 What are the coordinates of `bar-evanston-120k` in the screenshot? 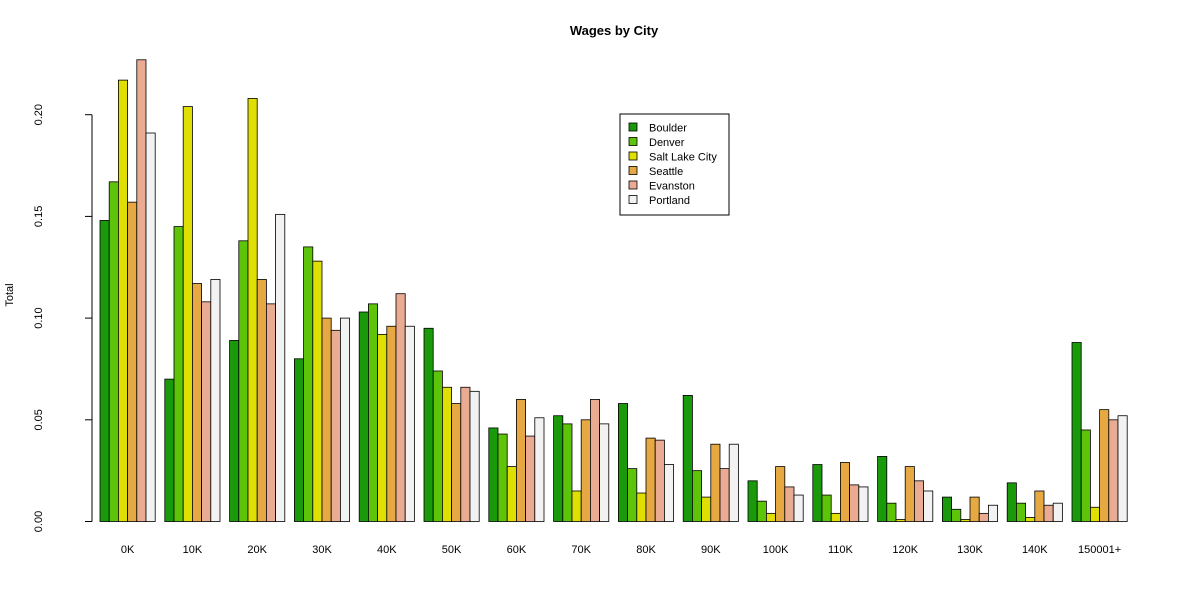 It's located at (919, 501).